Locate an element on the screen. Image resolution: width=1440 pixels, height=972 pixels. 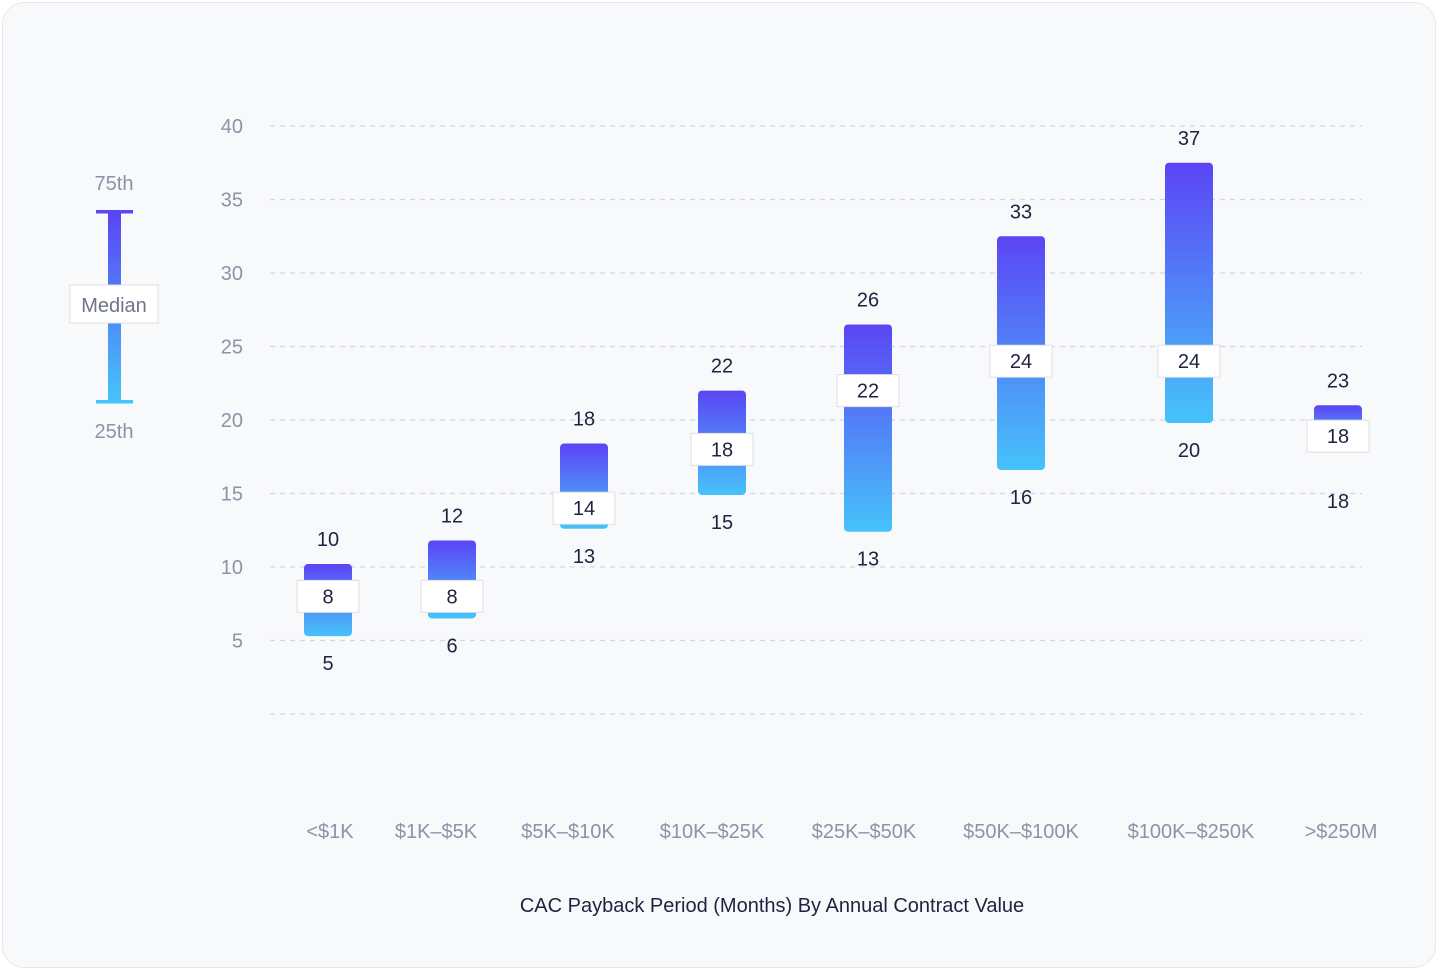
bar-group: 37 24 20 is located at coordinates (1189, 295).